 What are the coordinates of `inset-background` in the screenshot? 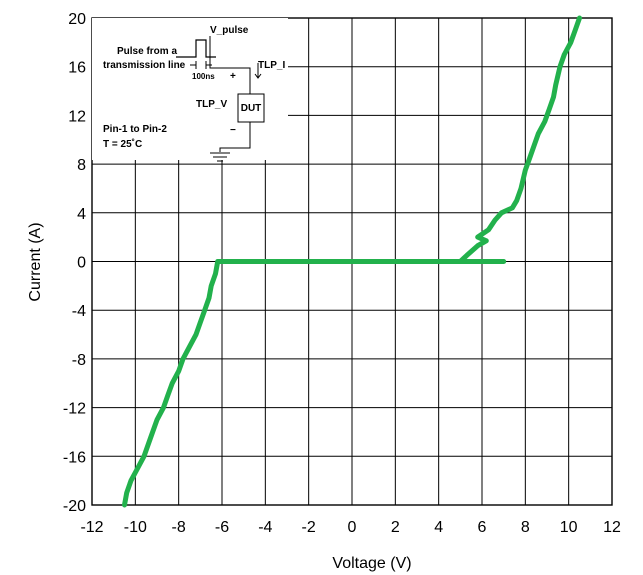 It's located at (190, 89).